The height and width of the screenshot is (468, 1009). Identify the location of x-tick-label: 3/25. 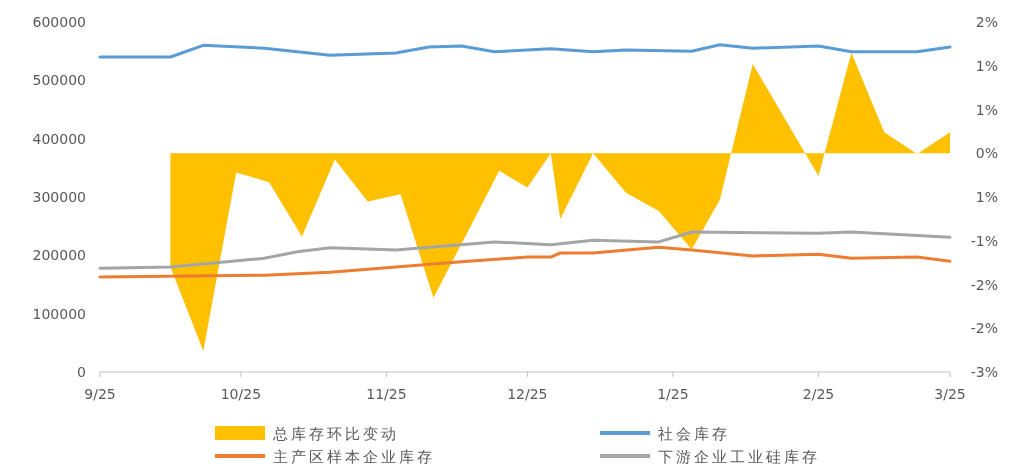
(950, 394).